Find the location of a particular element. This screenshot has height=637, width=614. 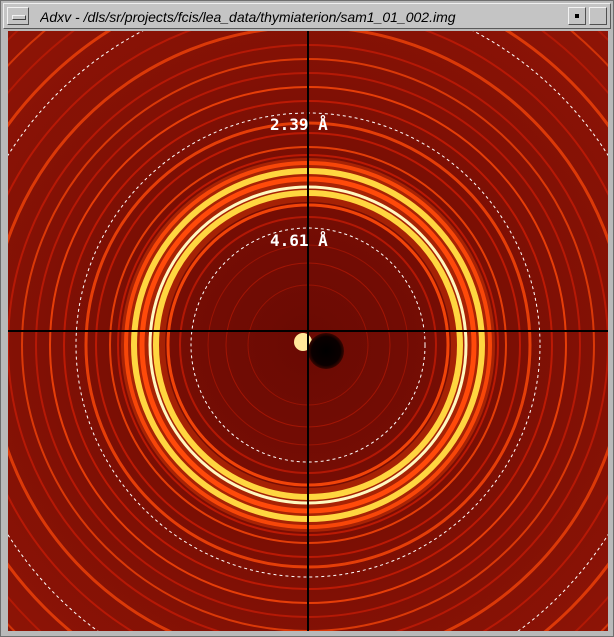

beamstop-shadow is located at coordinates (326, 351).